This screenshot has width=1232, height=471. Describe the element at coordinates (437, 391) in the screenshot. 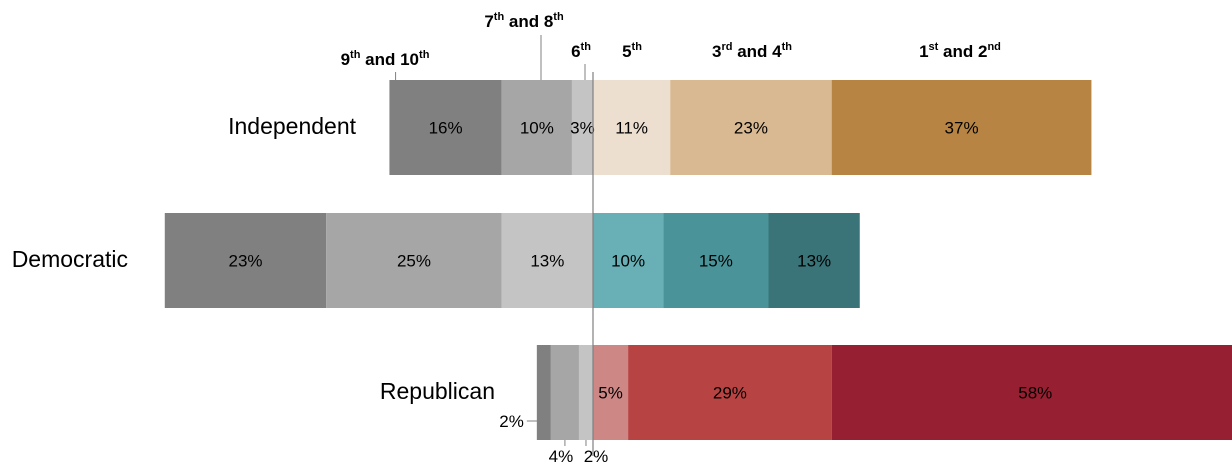

I see `row-label-republican: Republican` at that location.